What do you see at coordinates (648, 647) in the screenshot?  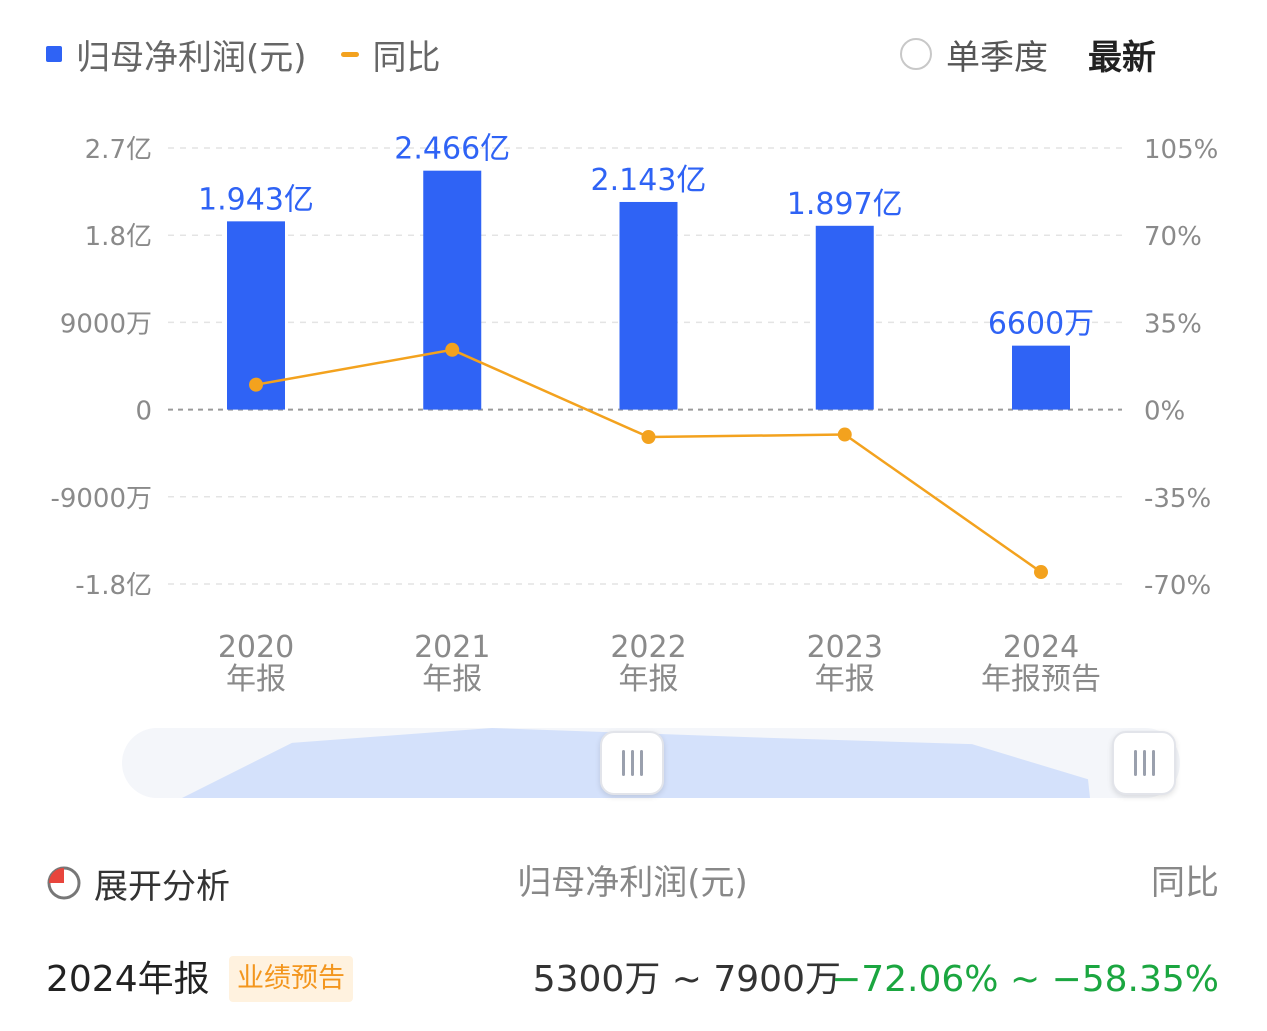 I see `x-tick-label-year: 2022` at bounding box center [648, 647].